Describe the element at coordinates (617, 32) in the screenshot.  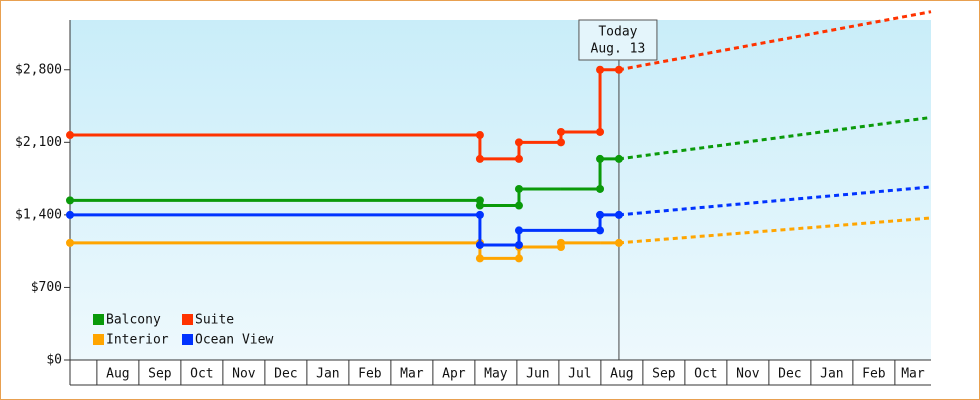
I see `today-label: Today` at that location.